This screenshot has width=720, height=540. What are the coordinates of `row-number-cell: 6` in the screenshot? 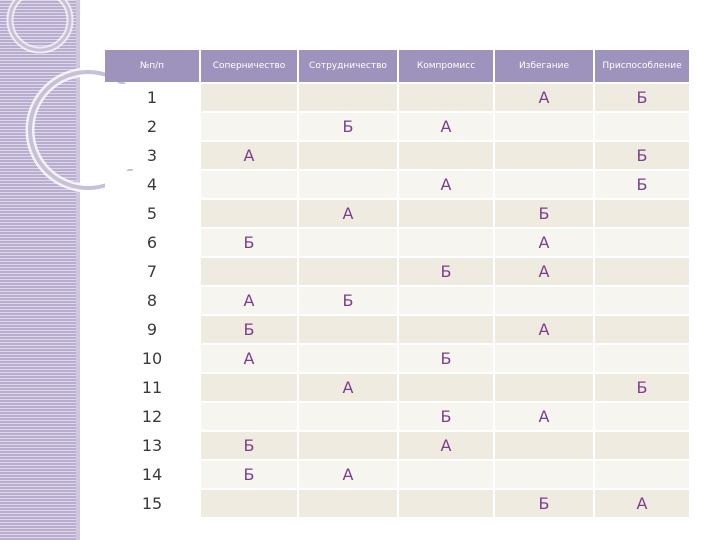 It's located at (152, 242).